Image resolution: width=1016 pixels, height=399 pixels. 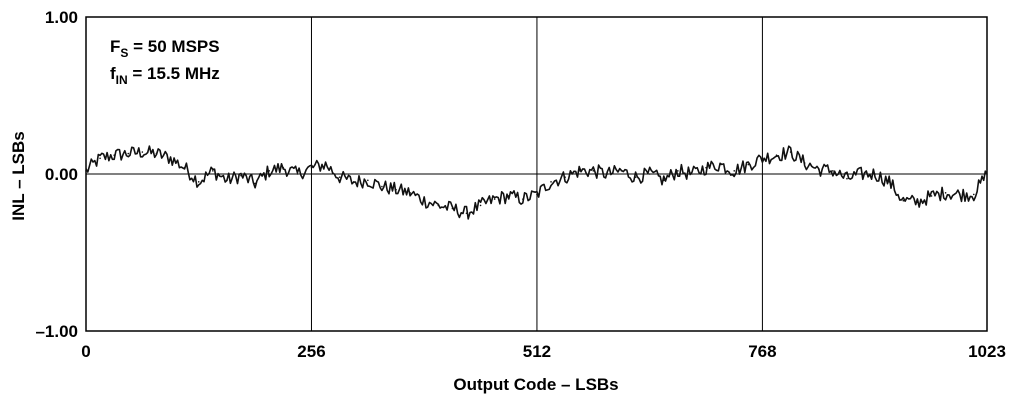 What do you see at coordinates (61, 174) in the screenshot?
I see `y-tick-label: 0.00` at bounding box center [61, 174].